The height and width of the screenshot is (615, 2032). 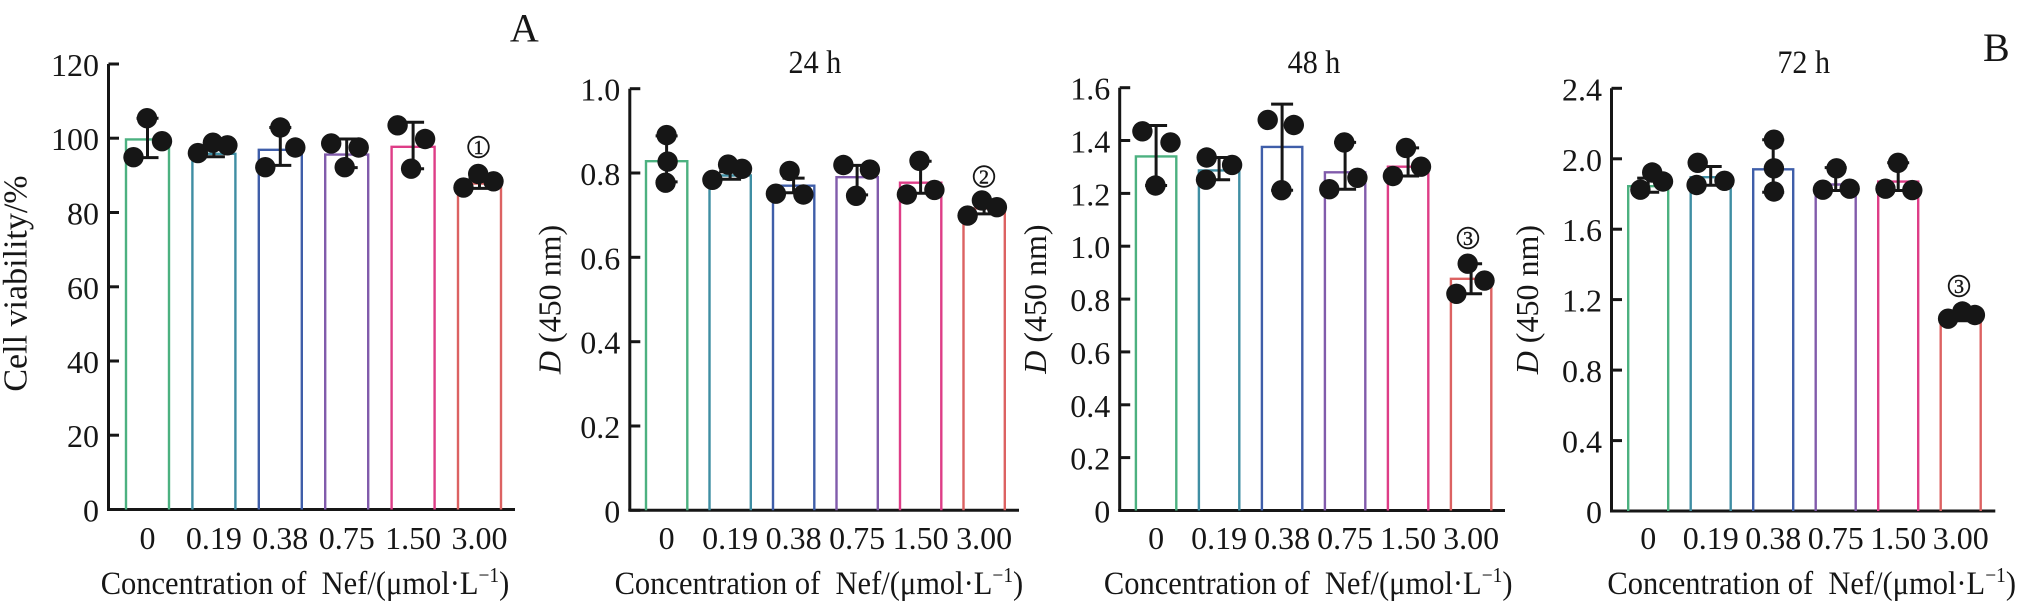 I want to click on svg-text: B, so click(x=1996, y=47).